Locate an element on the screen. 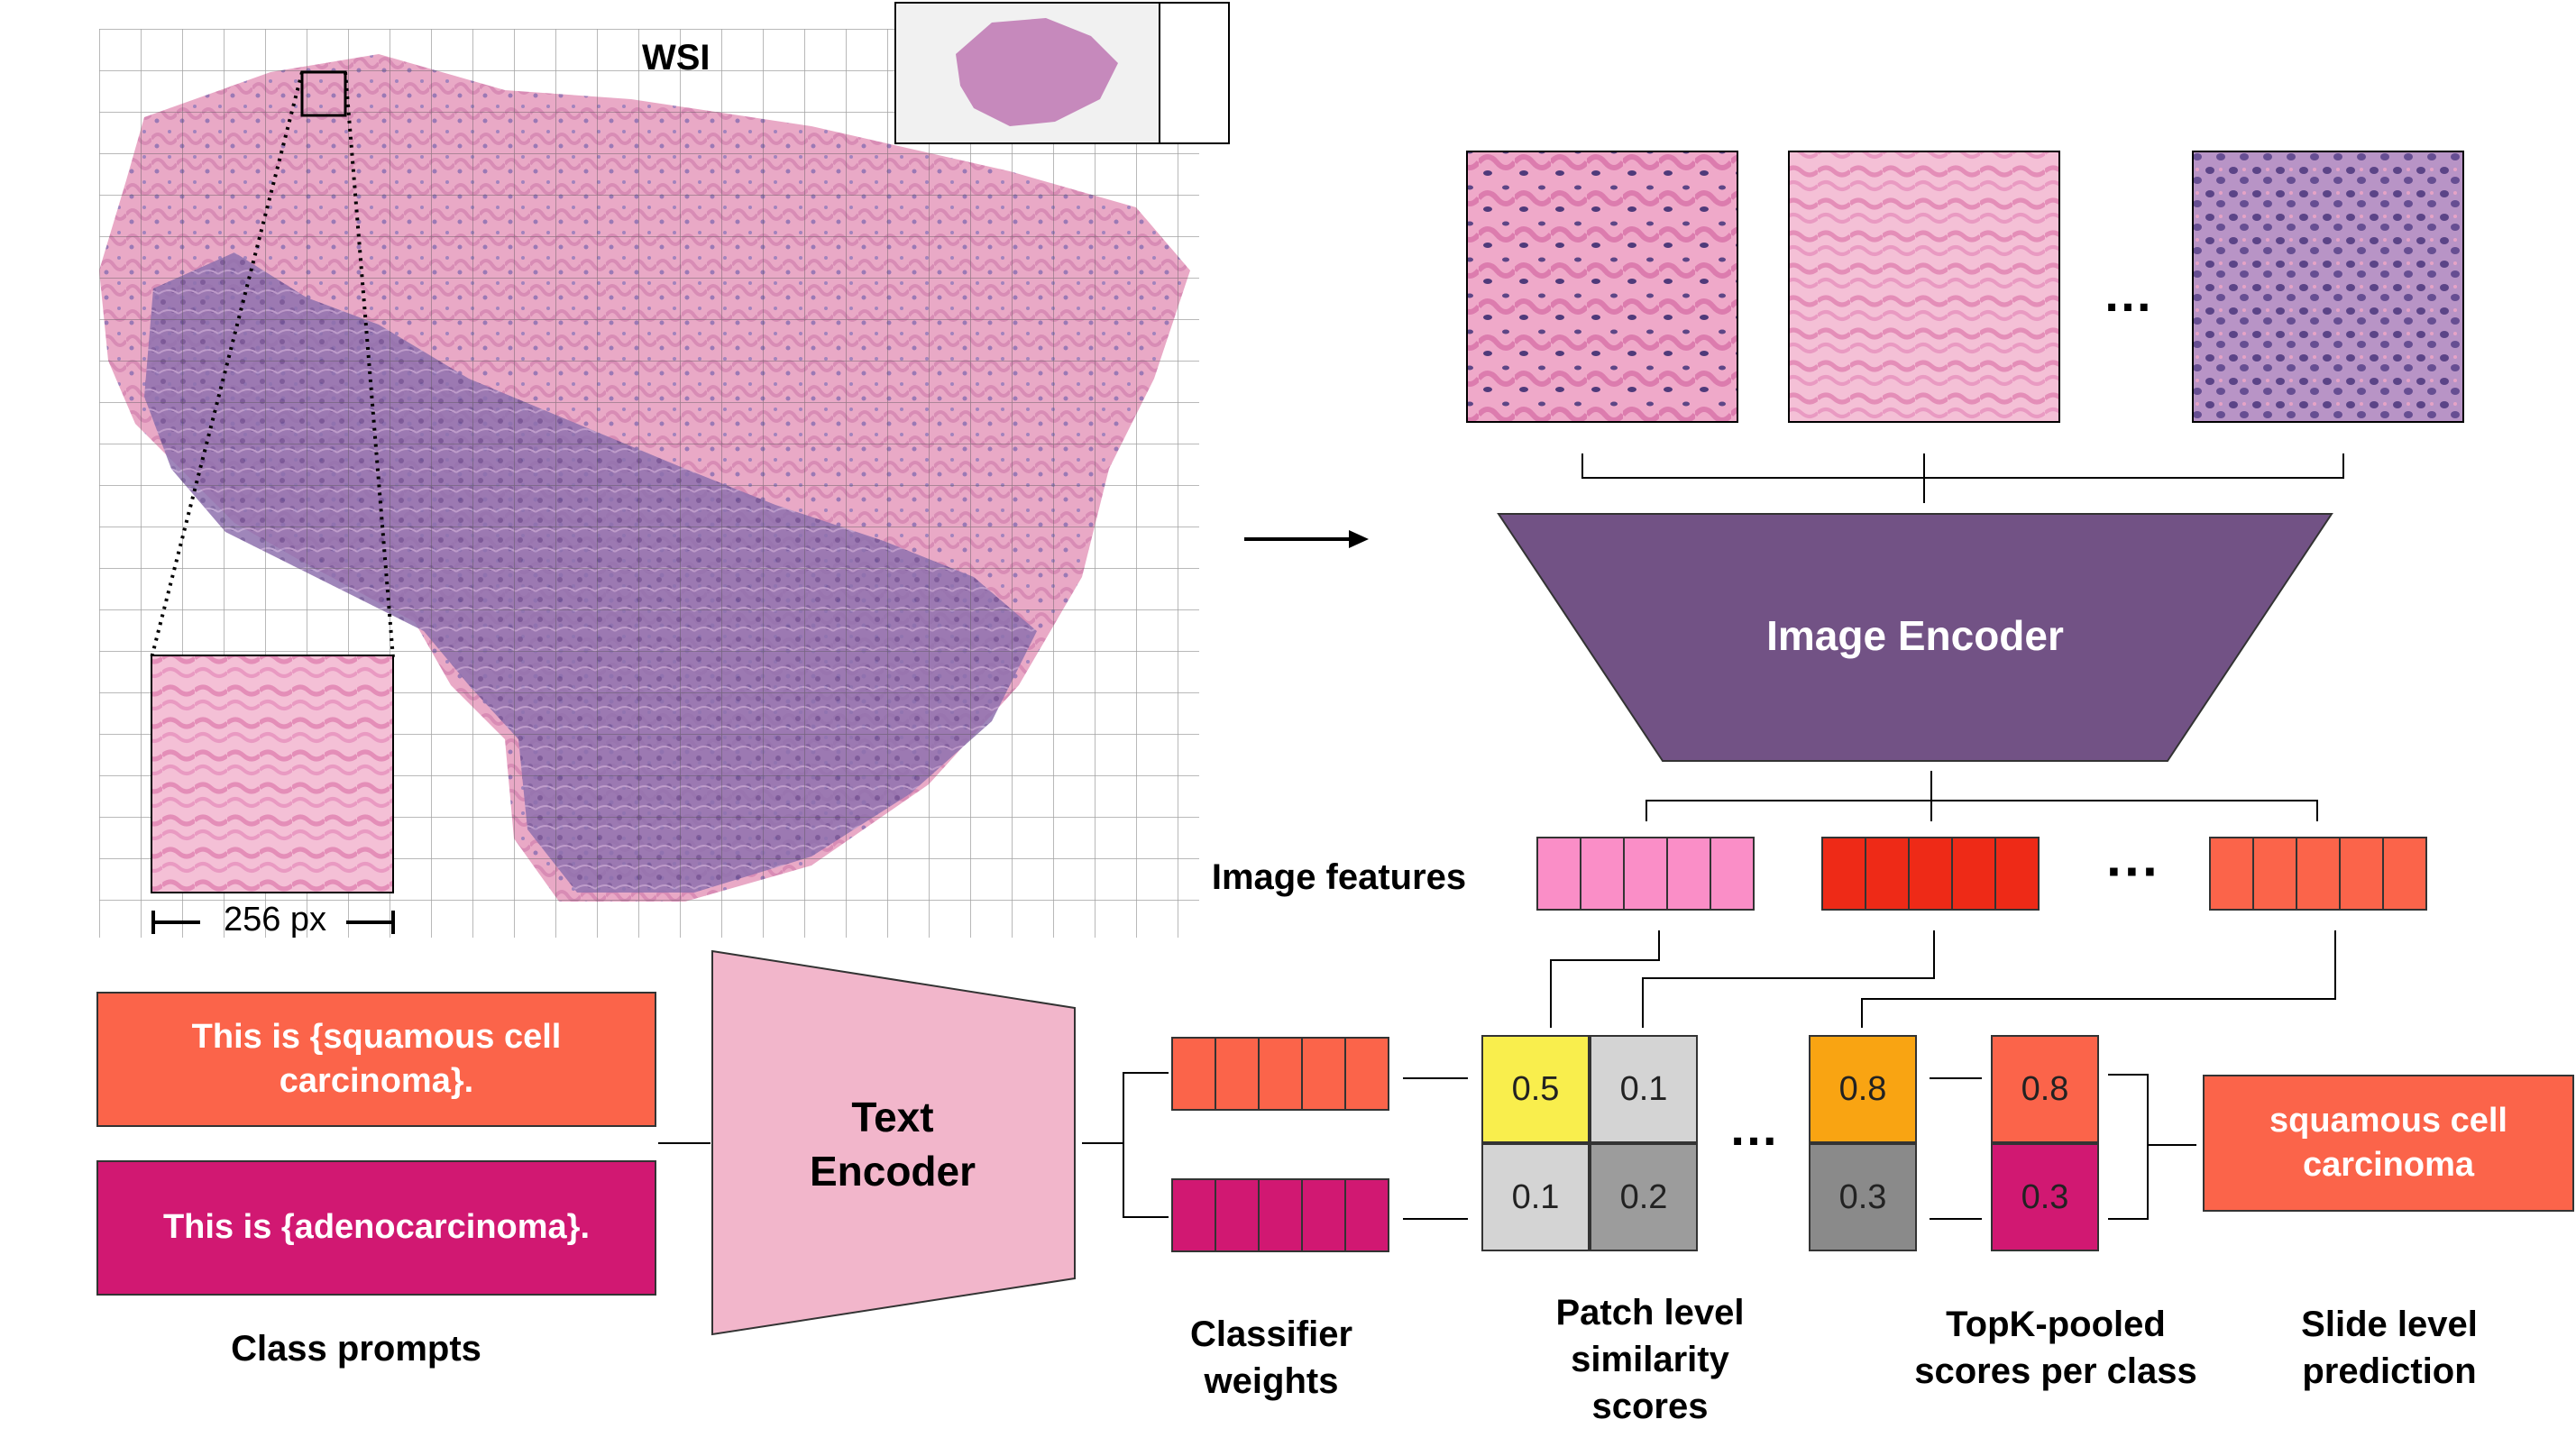 This screenshot has width=2576, height=1447. class-prompt-squamous: This is {squamous cell carcinoma}. is located at coordinates (376, 1059).